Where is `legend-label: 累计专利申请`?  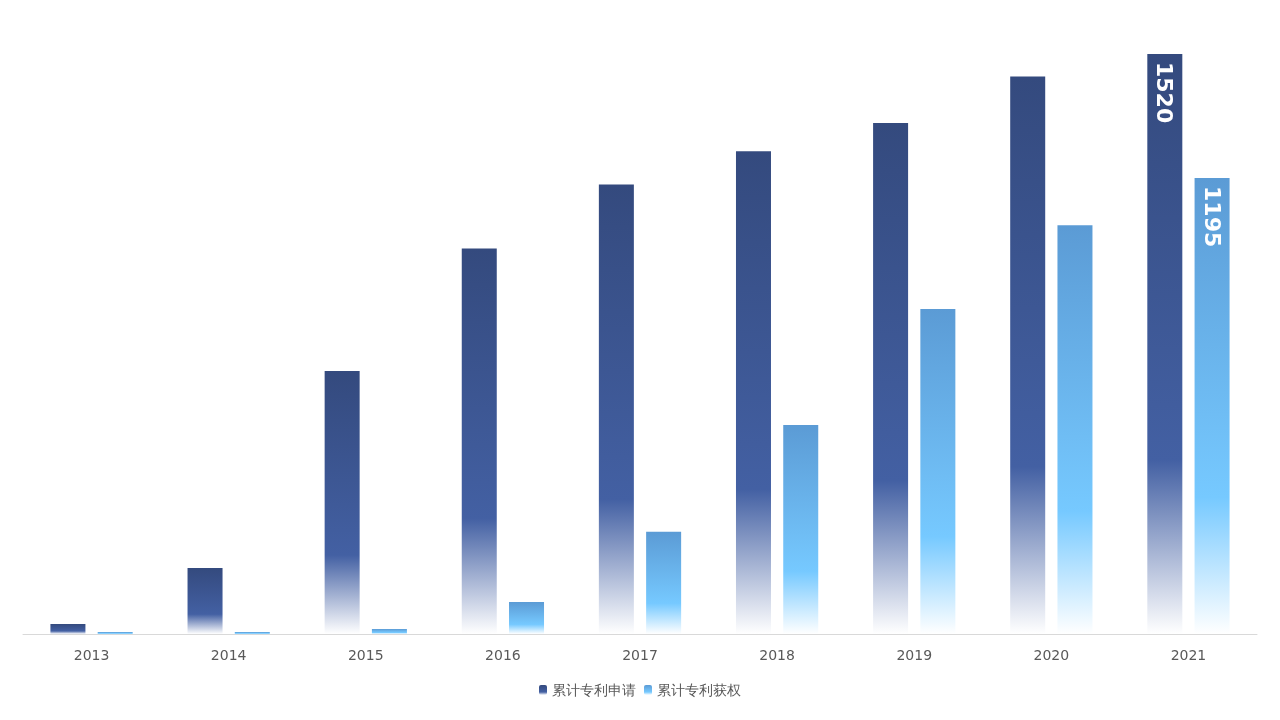
legend-label: 累计专利申请 is located at coordinates (594, 690).